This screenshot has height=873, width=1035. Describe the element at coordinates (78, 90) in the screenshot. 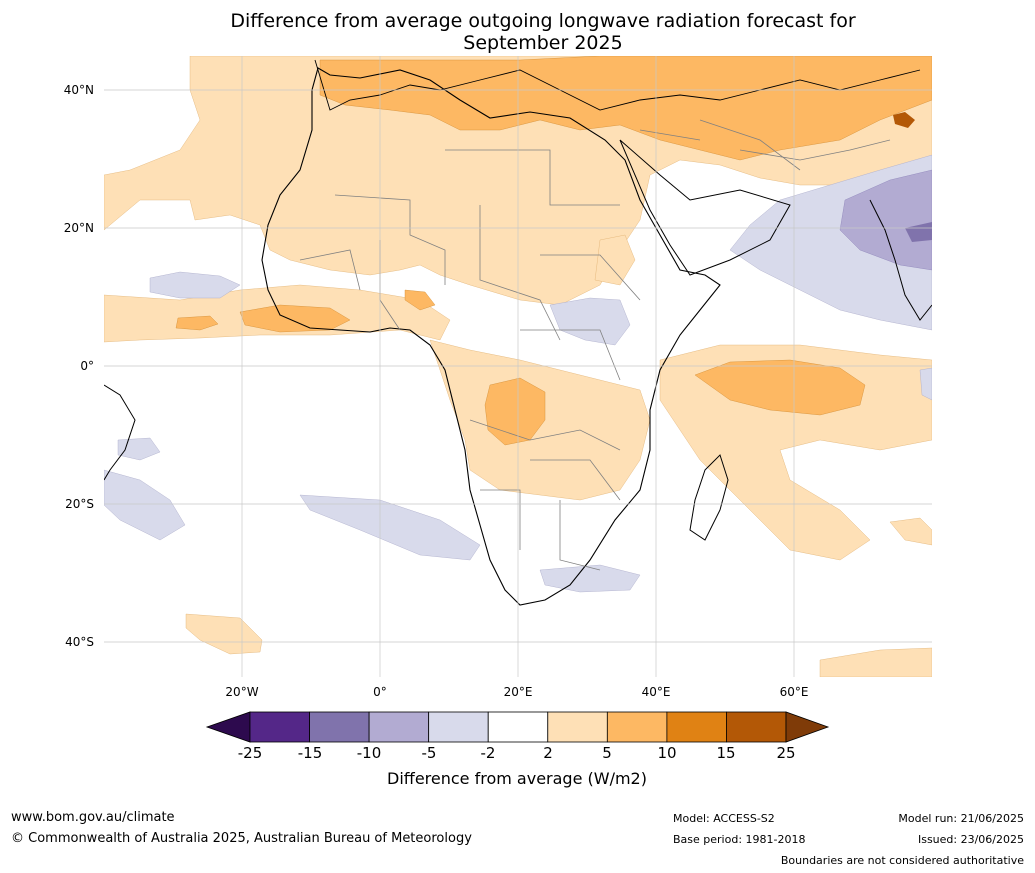

I see `lat-label-40n: 40°N` at that location.